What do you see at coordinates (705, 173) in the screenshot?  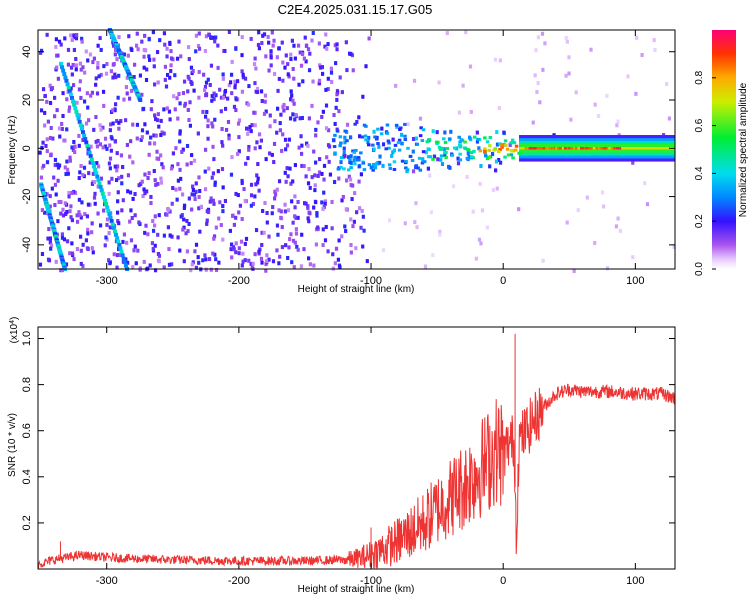 I see `colorbar-ticks: 0.0 0.2 0.4 0.6 0.8` at bounding box center [705, 173].